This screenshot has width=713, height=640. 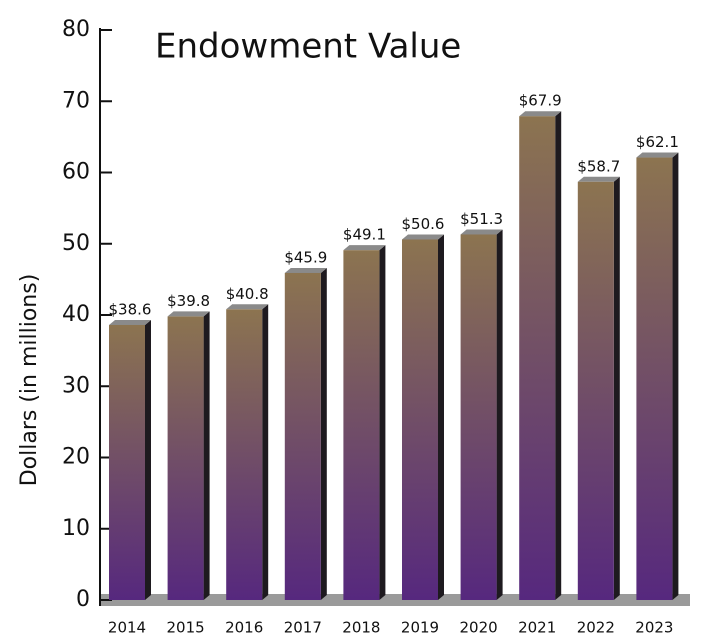 What do you see at coordinates (76, 385) in the screenshot?
I see `y-tick-label: 30` at bounding box center [76, 385].